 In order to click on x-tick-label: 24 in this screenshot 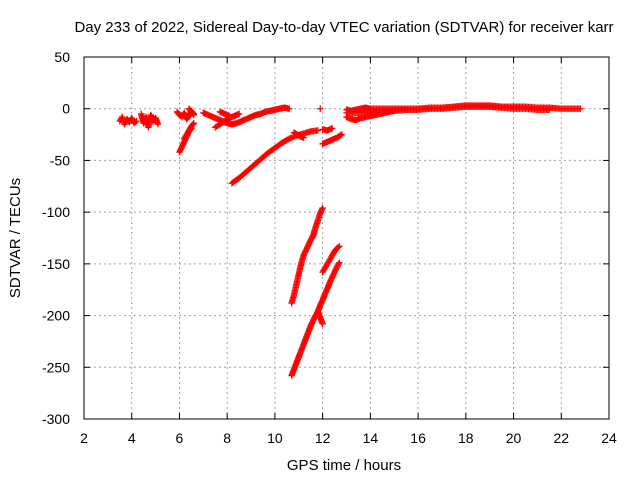, I will do `click(609, 438)`.